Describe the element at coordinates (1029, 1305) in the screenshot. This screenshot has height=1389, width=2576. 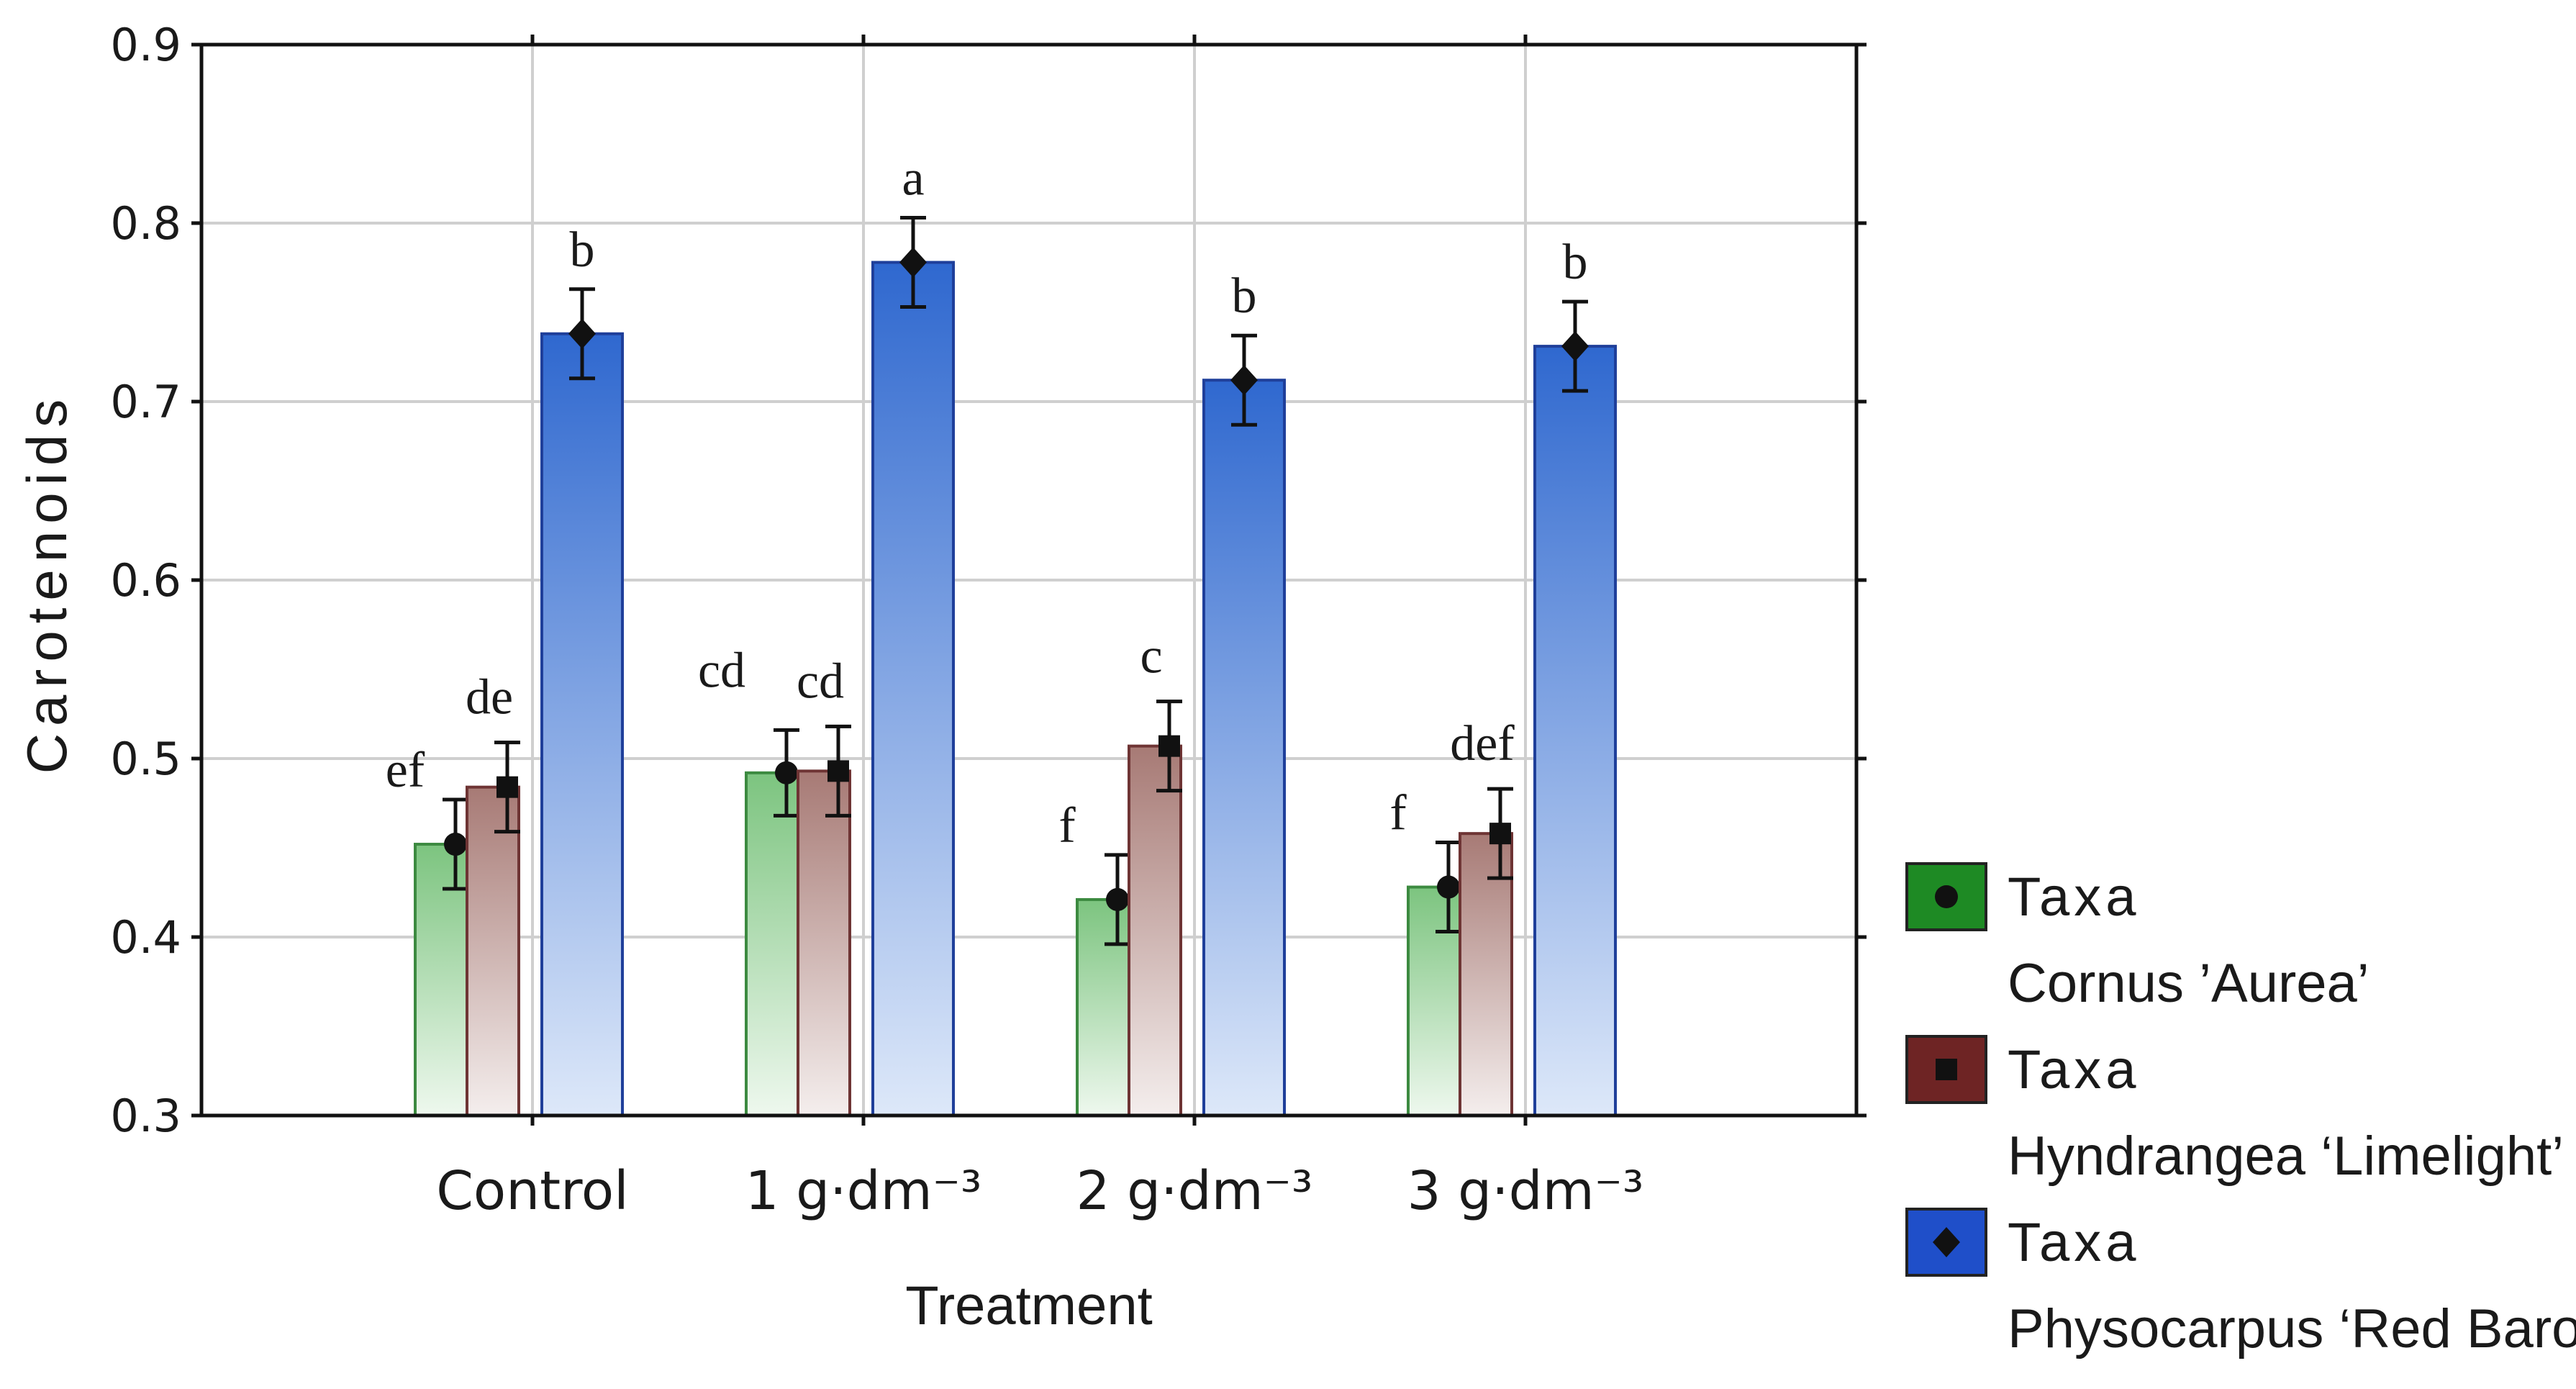
I see `x-axis-label: Treatment` at that location.